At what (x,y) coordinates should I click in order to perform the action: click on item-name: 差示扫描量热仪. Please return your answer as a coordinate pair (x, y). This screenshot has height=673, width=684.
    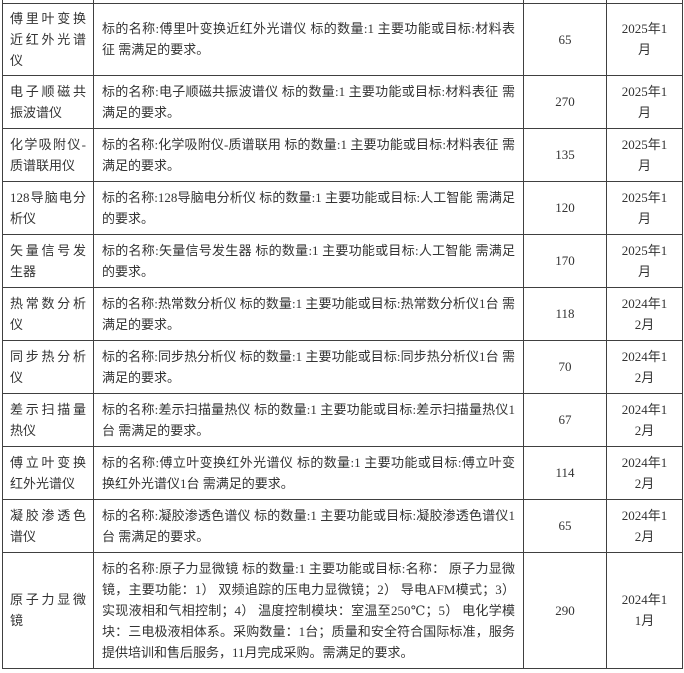
    Looking at the image, I should click on (48, 419).